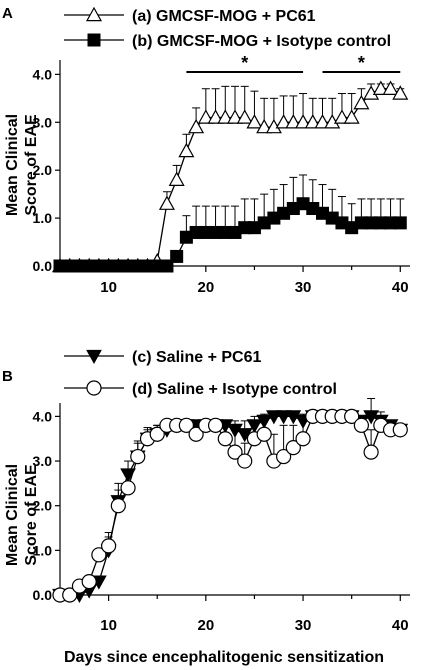  I want to click on legend-label: (c) Saline + PC61, so click(196, 357).